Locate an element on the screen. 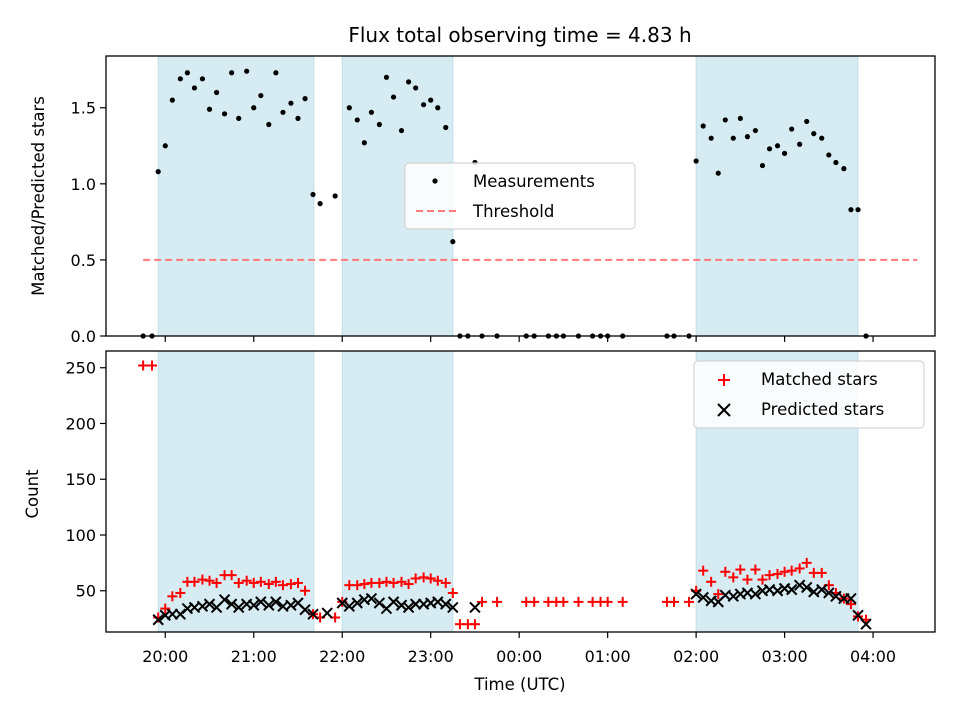 The image size is (960, 720). bottom-legend-box is located at coordinates (809, 394).